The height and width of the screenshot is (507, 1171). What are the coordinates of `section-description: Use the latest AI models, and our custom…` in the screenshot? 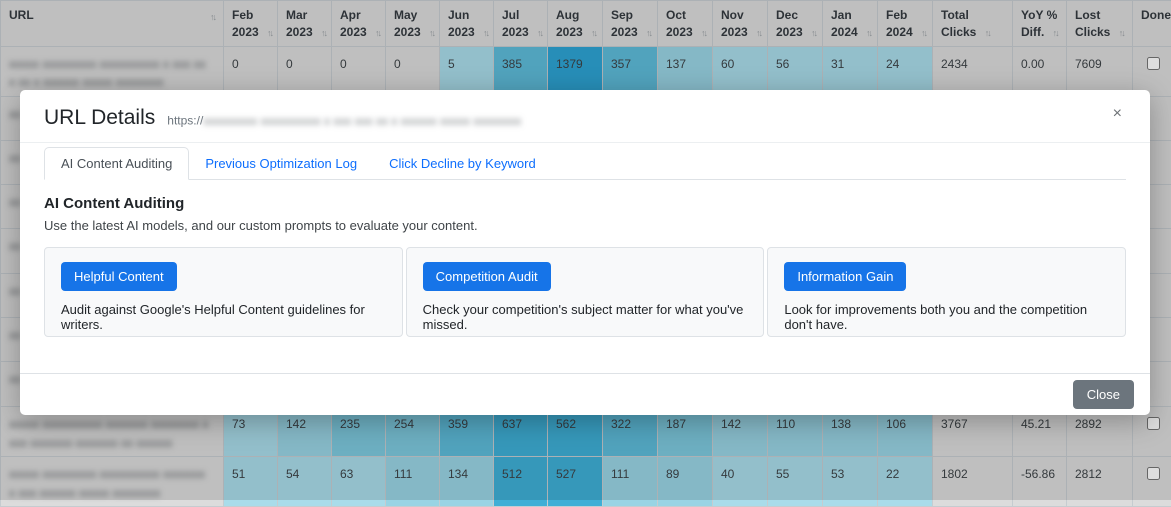 It's located at (585, 225).